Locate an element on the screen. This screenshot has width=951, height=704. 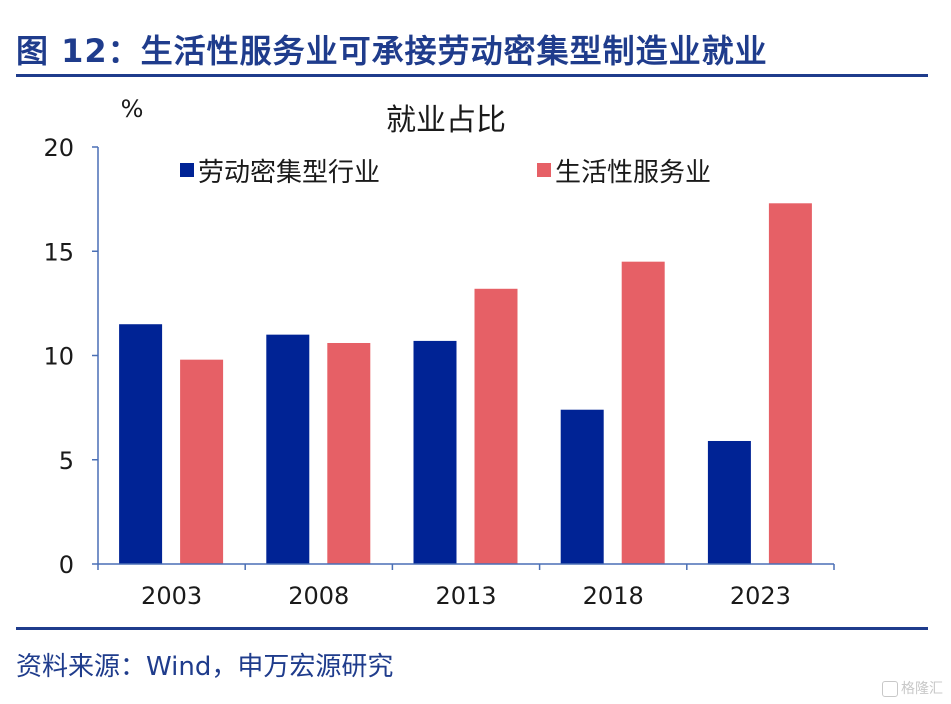
bar-s1-2013 is located at coordinates (496, 426).